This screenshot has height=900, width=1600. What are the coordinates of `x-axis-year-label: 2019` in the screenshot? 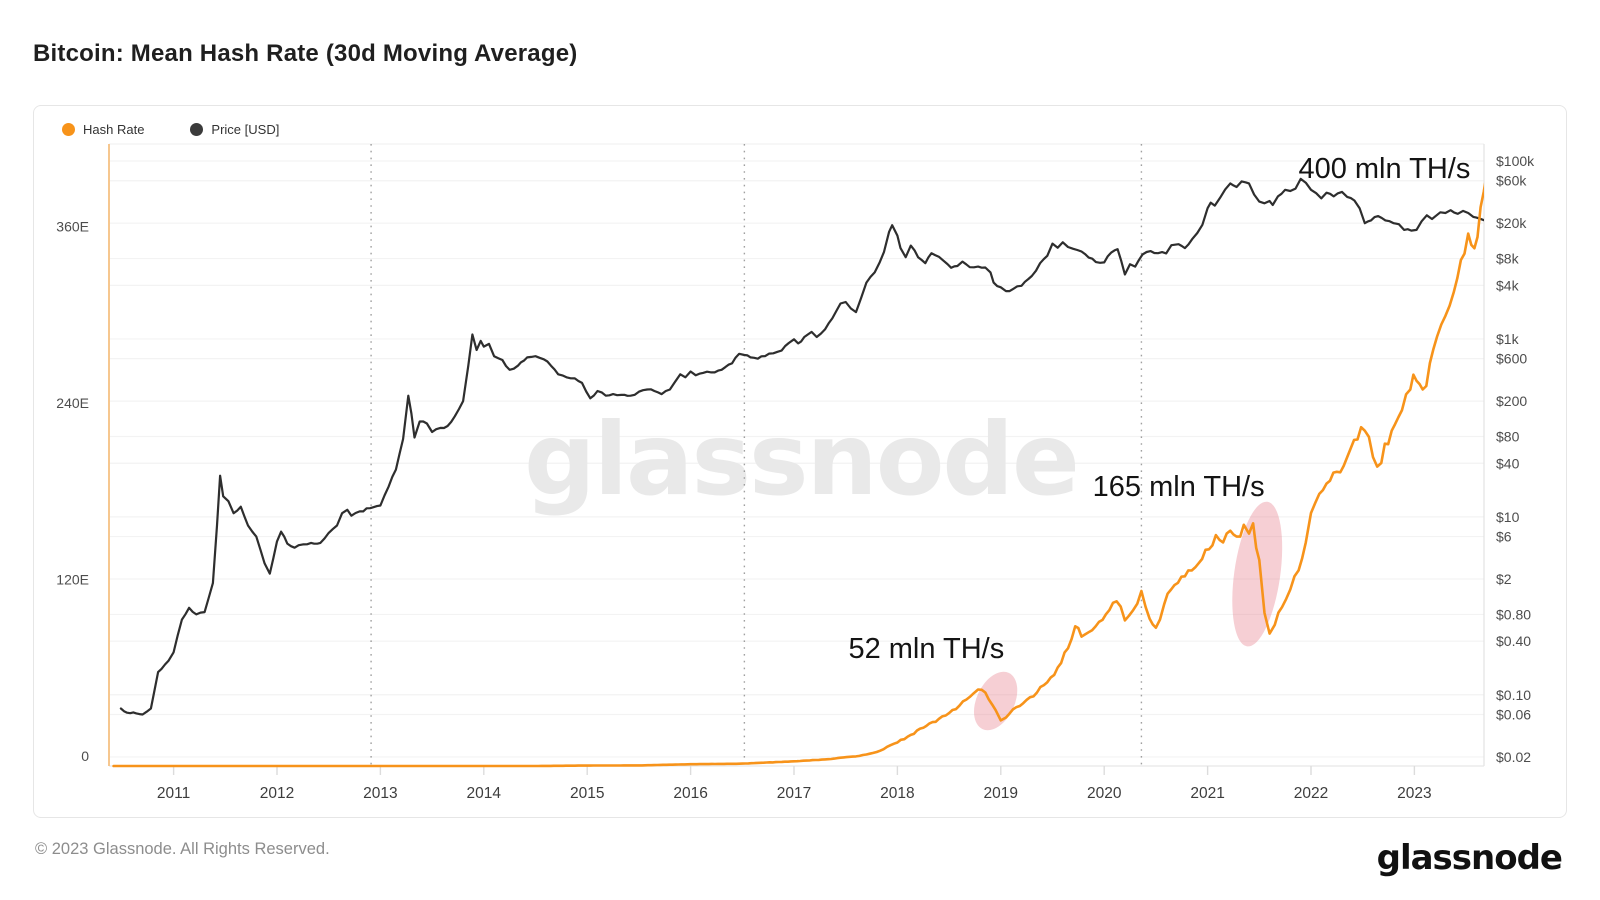 It's located at (1001, 793).